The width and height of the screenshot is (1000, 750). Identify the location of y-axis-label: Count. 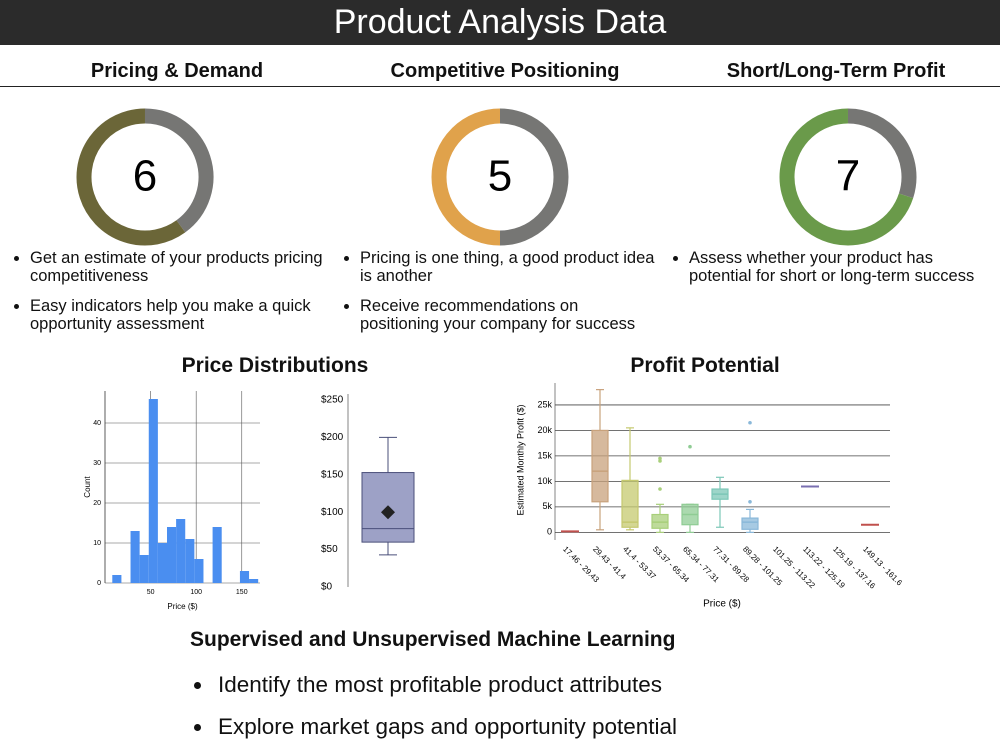
(87, 487).